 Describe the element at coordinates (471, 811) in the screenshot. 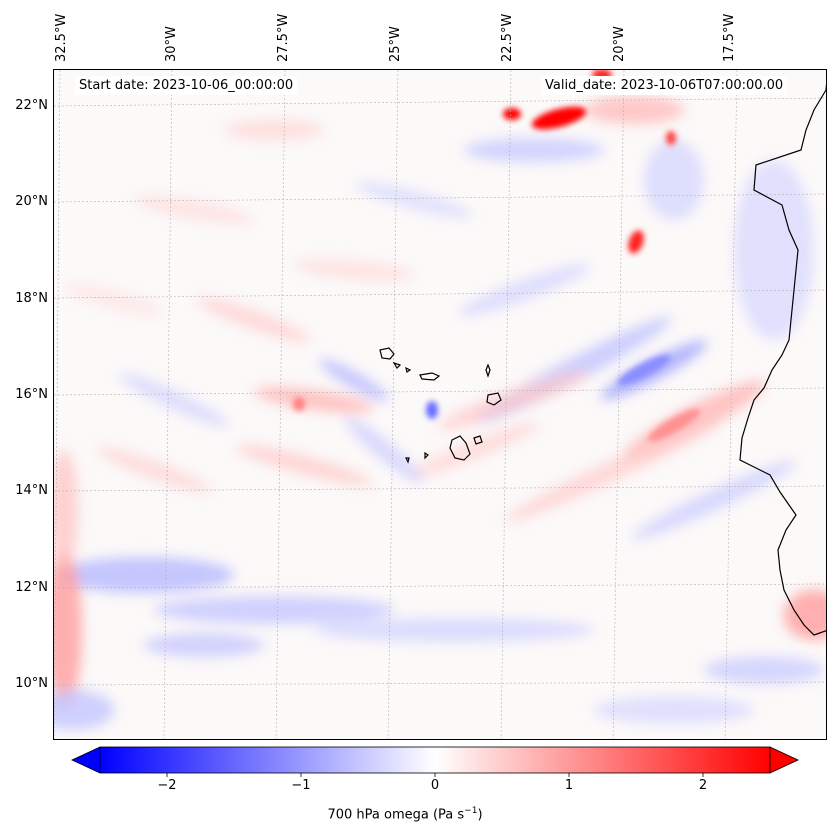

I see `colorbar-title-exponent: −1` at that location.